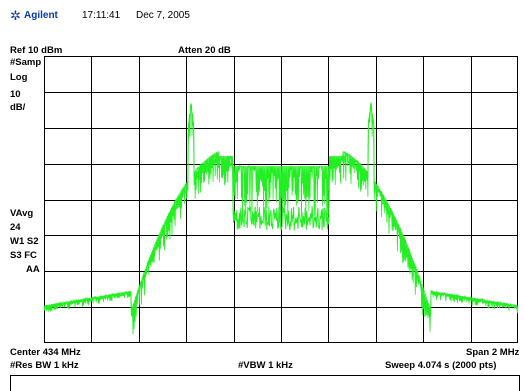 The width and height of the screenshot is (524, 391). What do you see at coordinates (24, 241) in the screenshot?
I see `trace-mode-1: W1 S2` at bounding box center [24, 241].